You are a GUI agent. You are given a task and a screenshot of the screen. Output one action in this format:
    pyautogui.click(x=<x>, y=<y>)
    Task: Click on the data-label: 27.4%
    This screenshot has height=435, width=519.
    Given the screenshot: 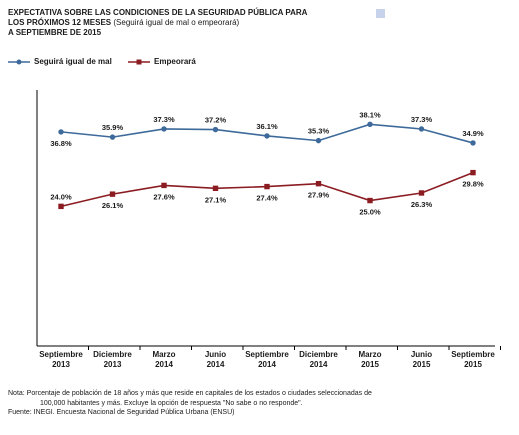 What is the action you would take?
    pyautogui.click(x=267, y=198)
    